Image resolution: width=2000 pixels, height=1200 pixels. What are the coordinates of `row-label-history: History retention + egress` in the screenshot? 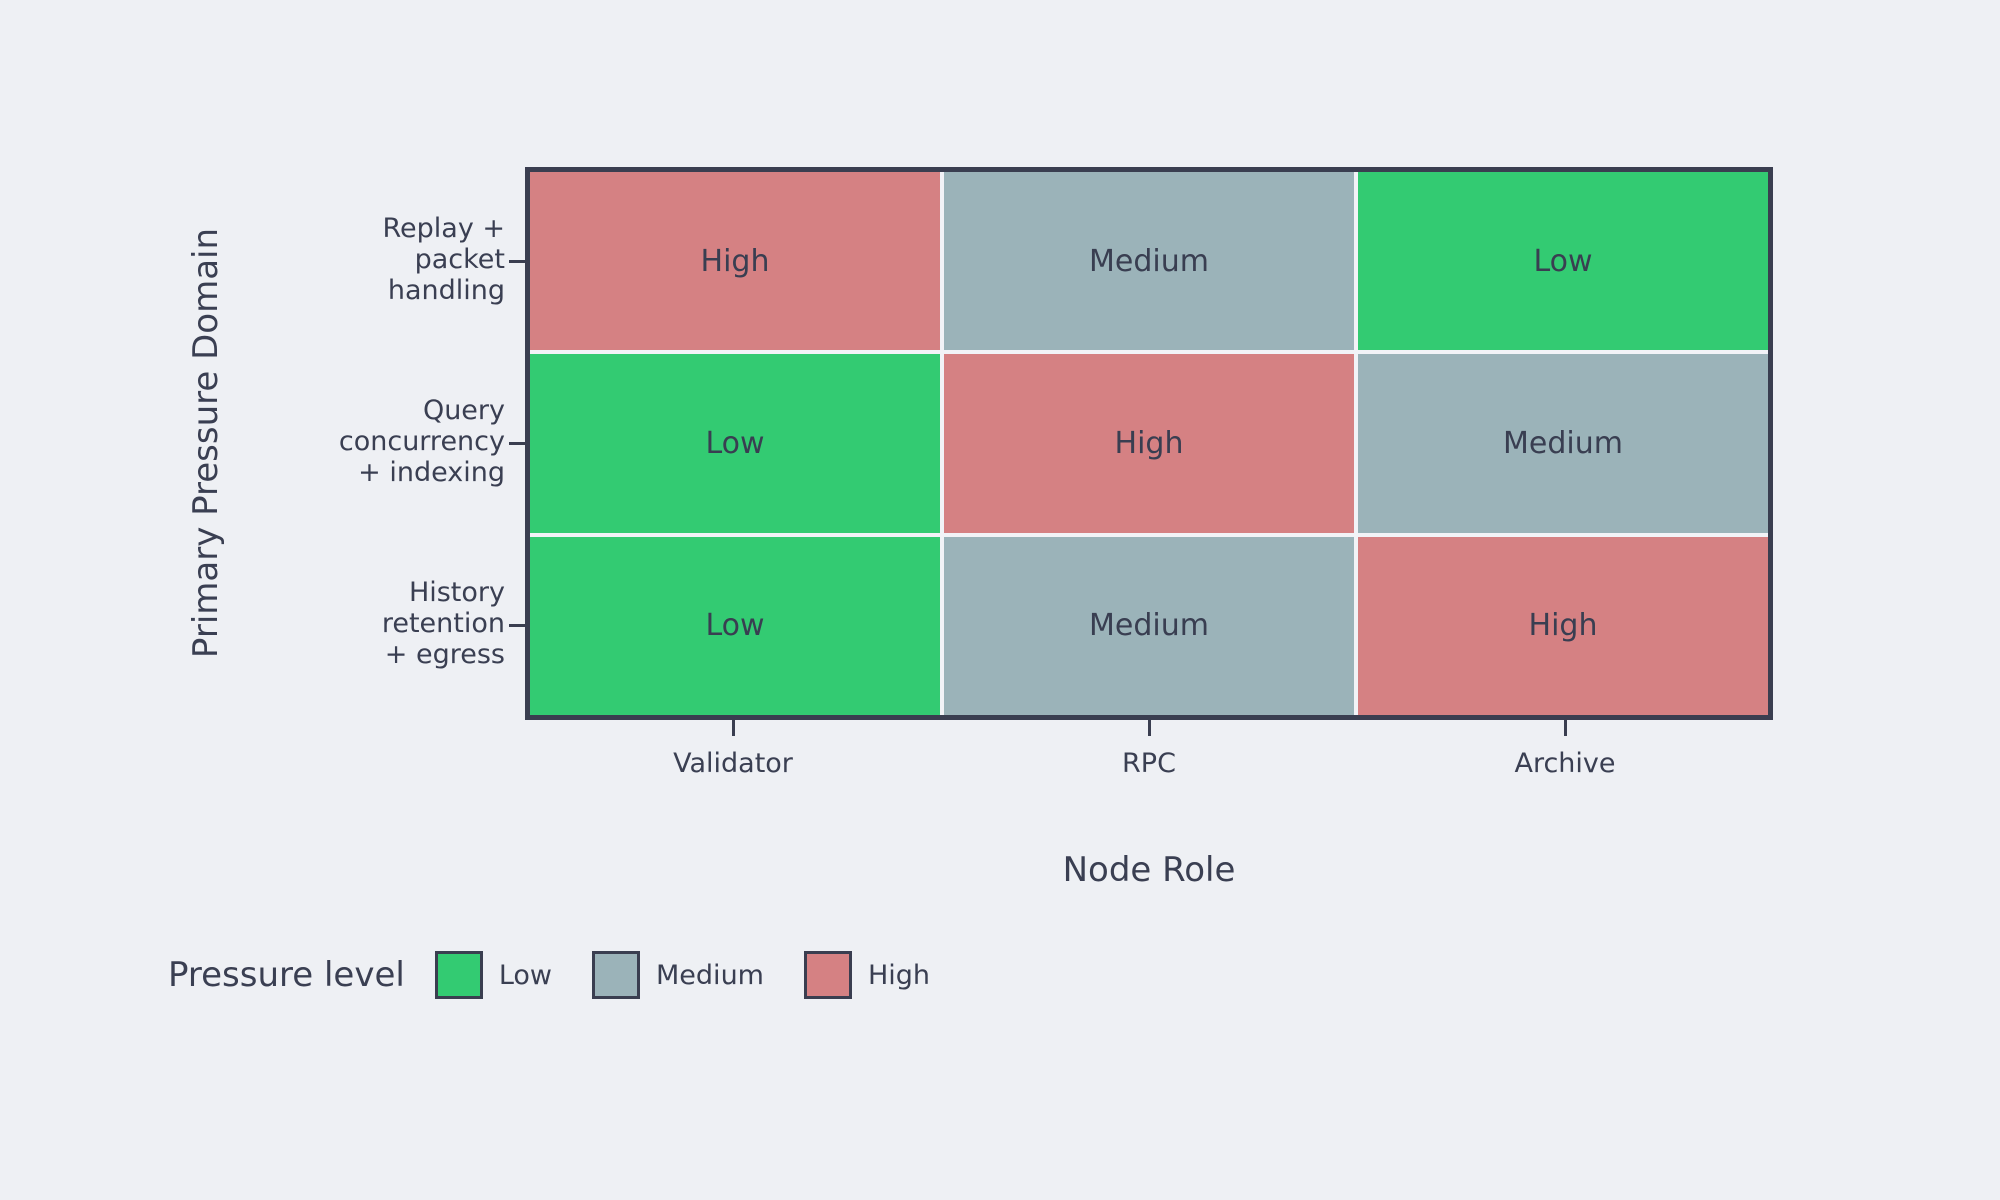 It's located at (443, 623).